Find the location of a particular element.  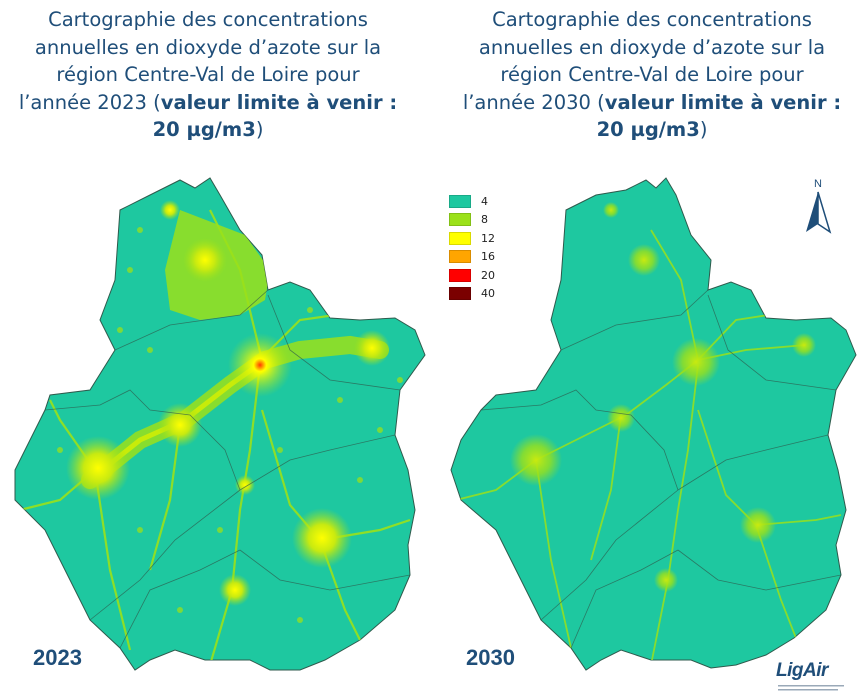

legend-item: 16 is located at coordinates (472, 257).